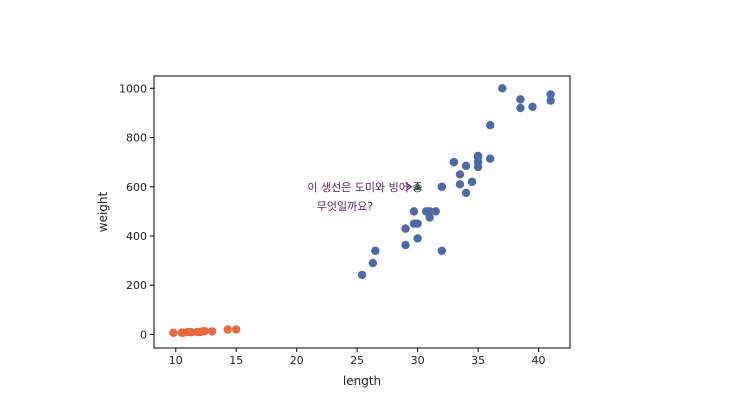 The height and width of the screenshot is (418, 729). I want to click on y-tick-label: 1000, so click(133, 88).